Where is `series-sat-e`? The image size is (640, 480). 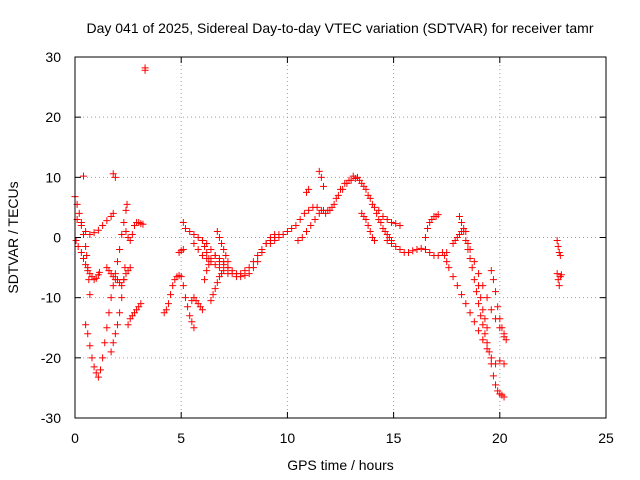 series-sat-e is located at coordinates (118, 310).